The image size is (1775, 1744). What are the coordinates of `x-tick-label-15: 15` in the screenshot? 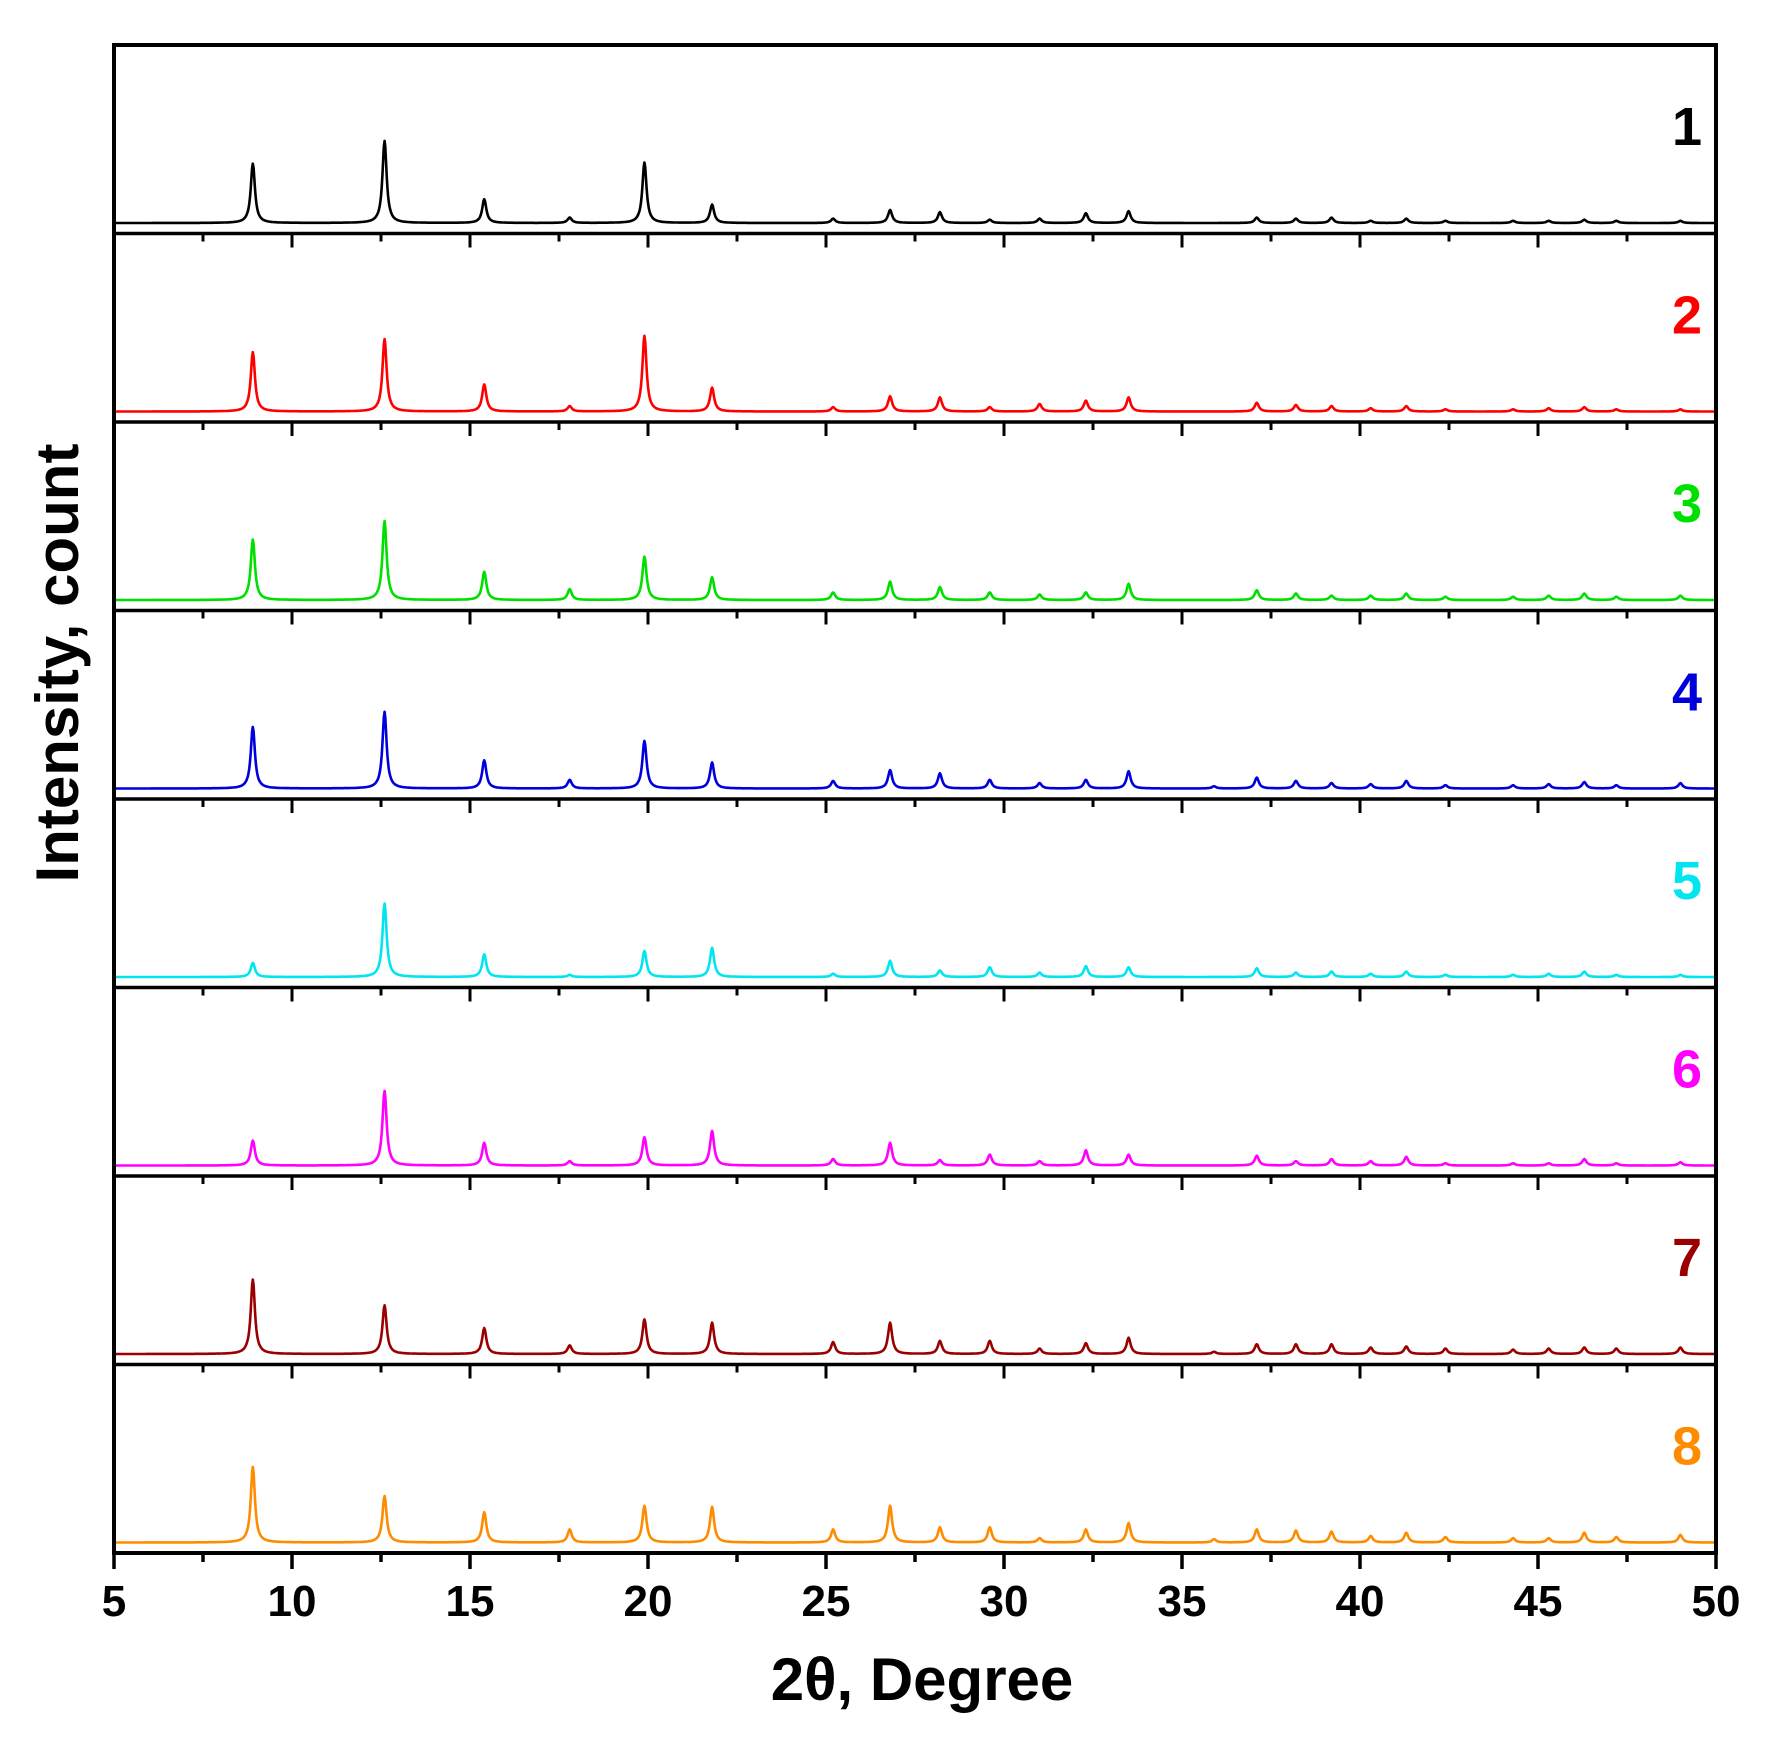 It's located at (470, 1601).